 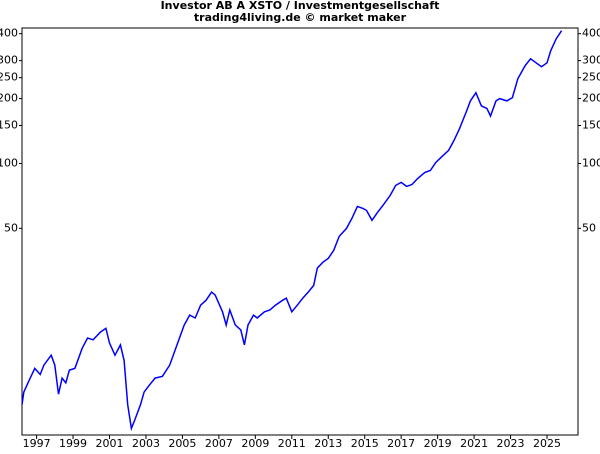 What do you see at coordinates (110, 443) in the screenshot?
I see `x-tick-label: 2001` at bounding box center [110, 443].